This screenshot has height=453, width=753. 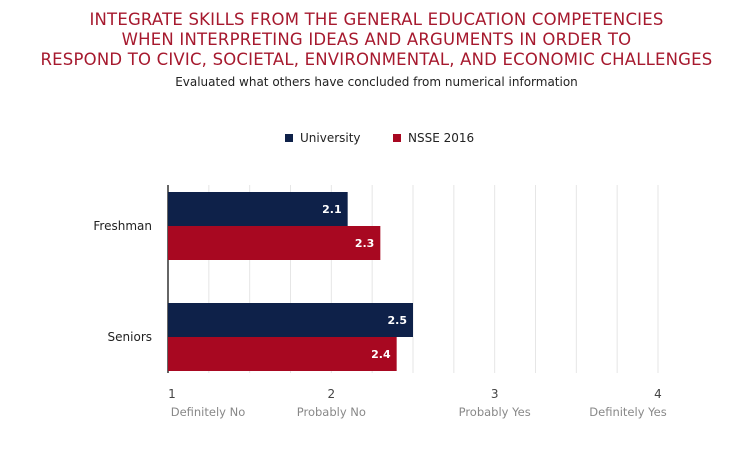 I want to click on legend-label-1: NSSE 2016, so click(x=441, y=138).